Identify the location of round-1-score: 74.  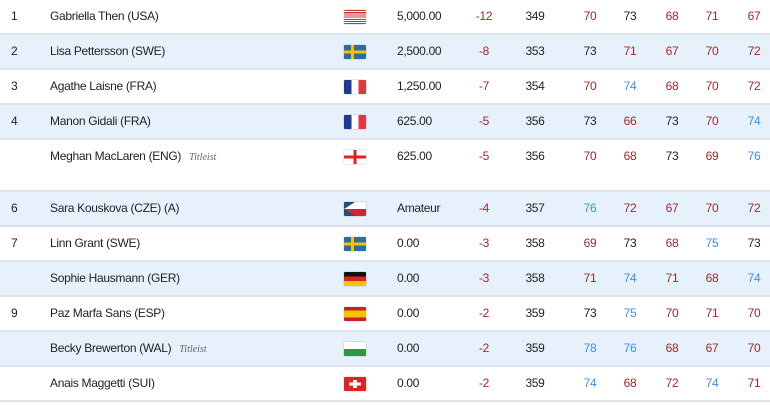
(590, 383).